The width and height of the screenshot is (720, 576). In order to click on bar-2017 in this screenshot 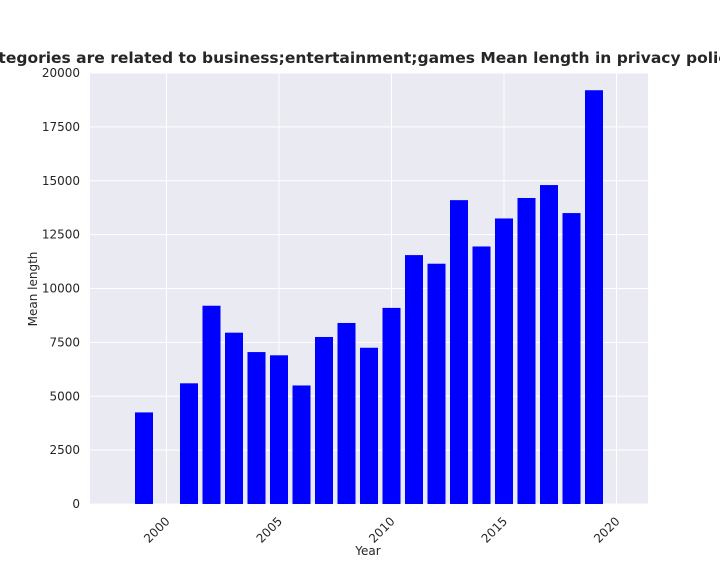, I will do `click(549, 344)`.